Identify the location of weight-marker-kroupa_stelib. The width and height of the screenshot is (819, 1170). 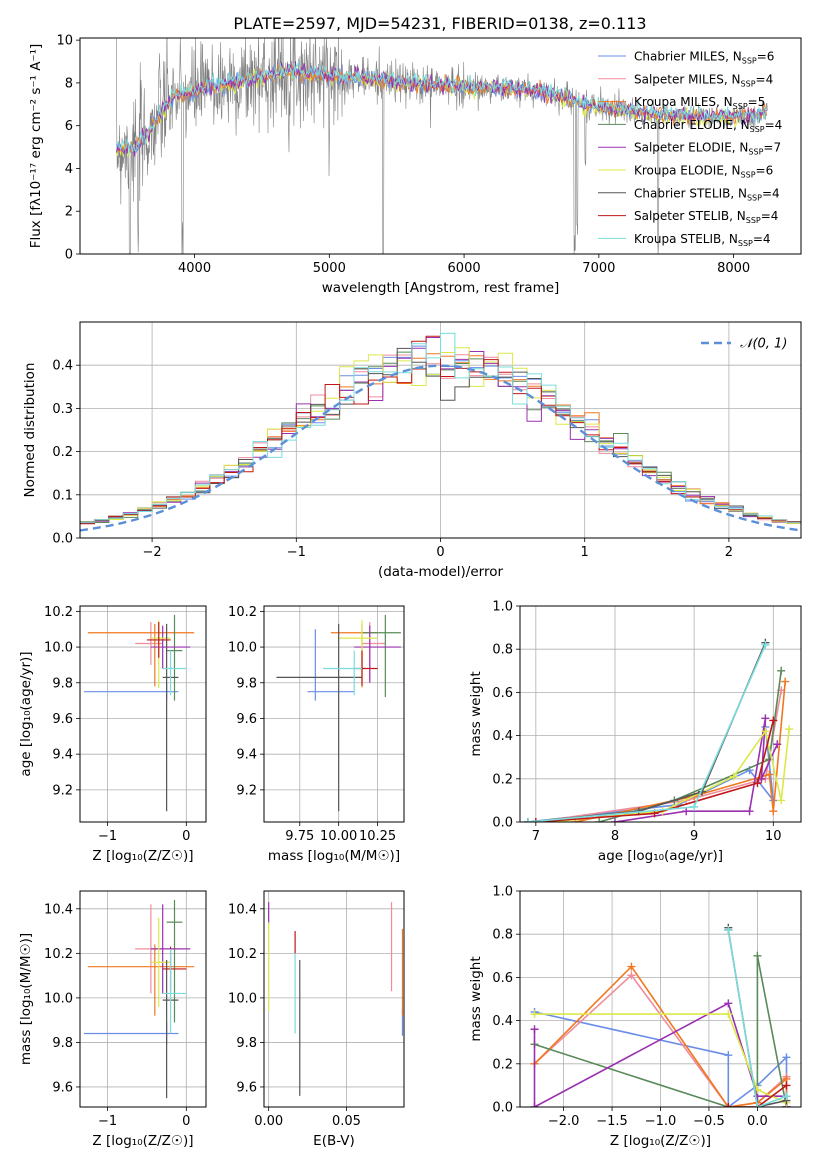
(728, 929).